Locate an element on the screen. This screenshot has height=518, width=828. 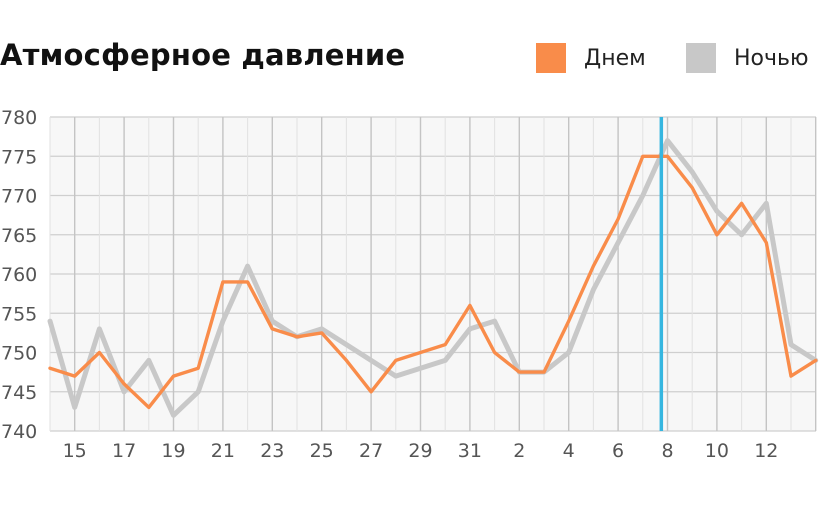
x-tick-label: 6 is located at coordinates (618, 451).